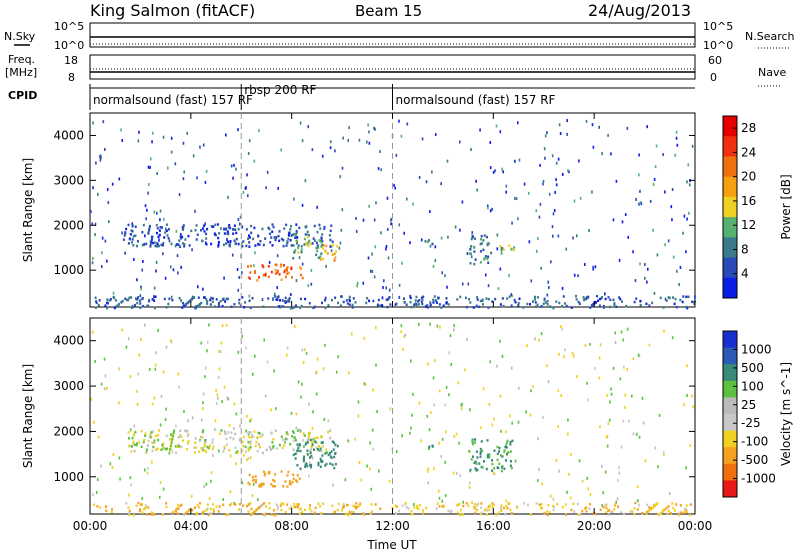  Describe the element at coordinates (28, 416) in the screenshot. I see `y-axis-label: Slant Range [km]` at that location.